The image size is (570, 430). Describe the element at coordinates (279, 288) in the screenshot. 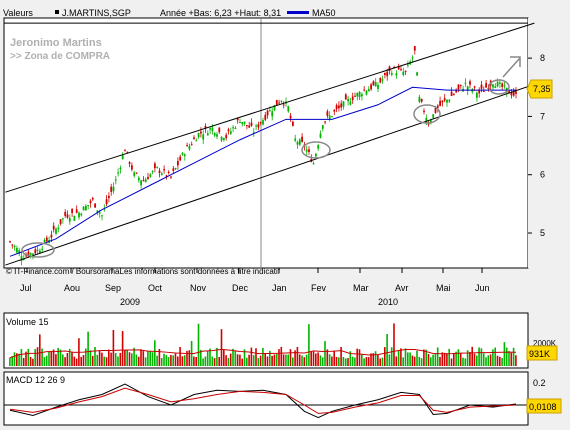

I see `x-tick-label: Jan` at that location.